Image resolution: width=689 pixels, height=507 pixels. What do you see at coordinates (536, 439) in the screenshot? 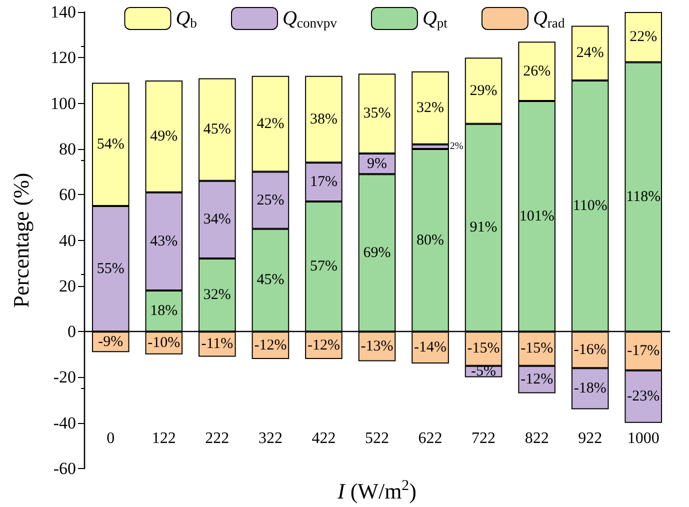
I see `x-tick-label: 822` at bounding box center [536, 439].